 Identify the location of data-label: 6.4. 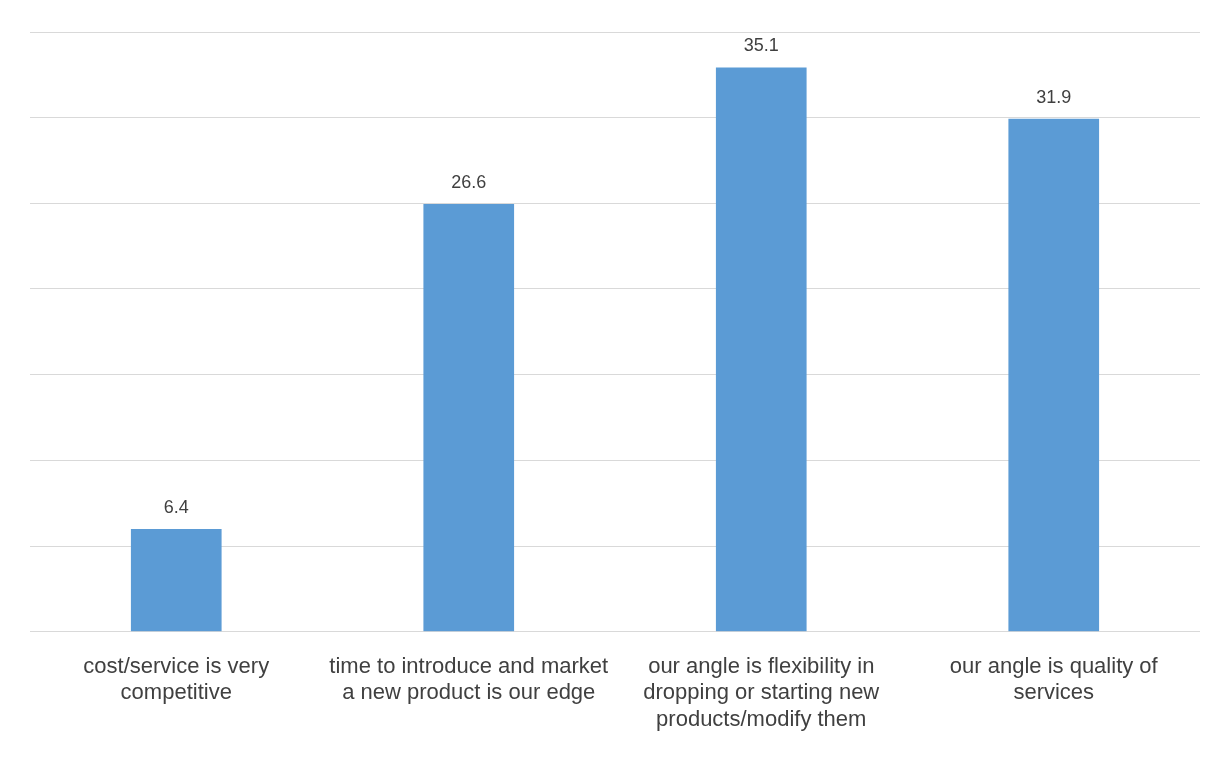
(176, 506).